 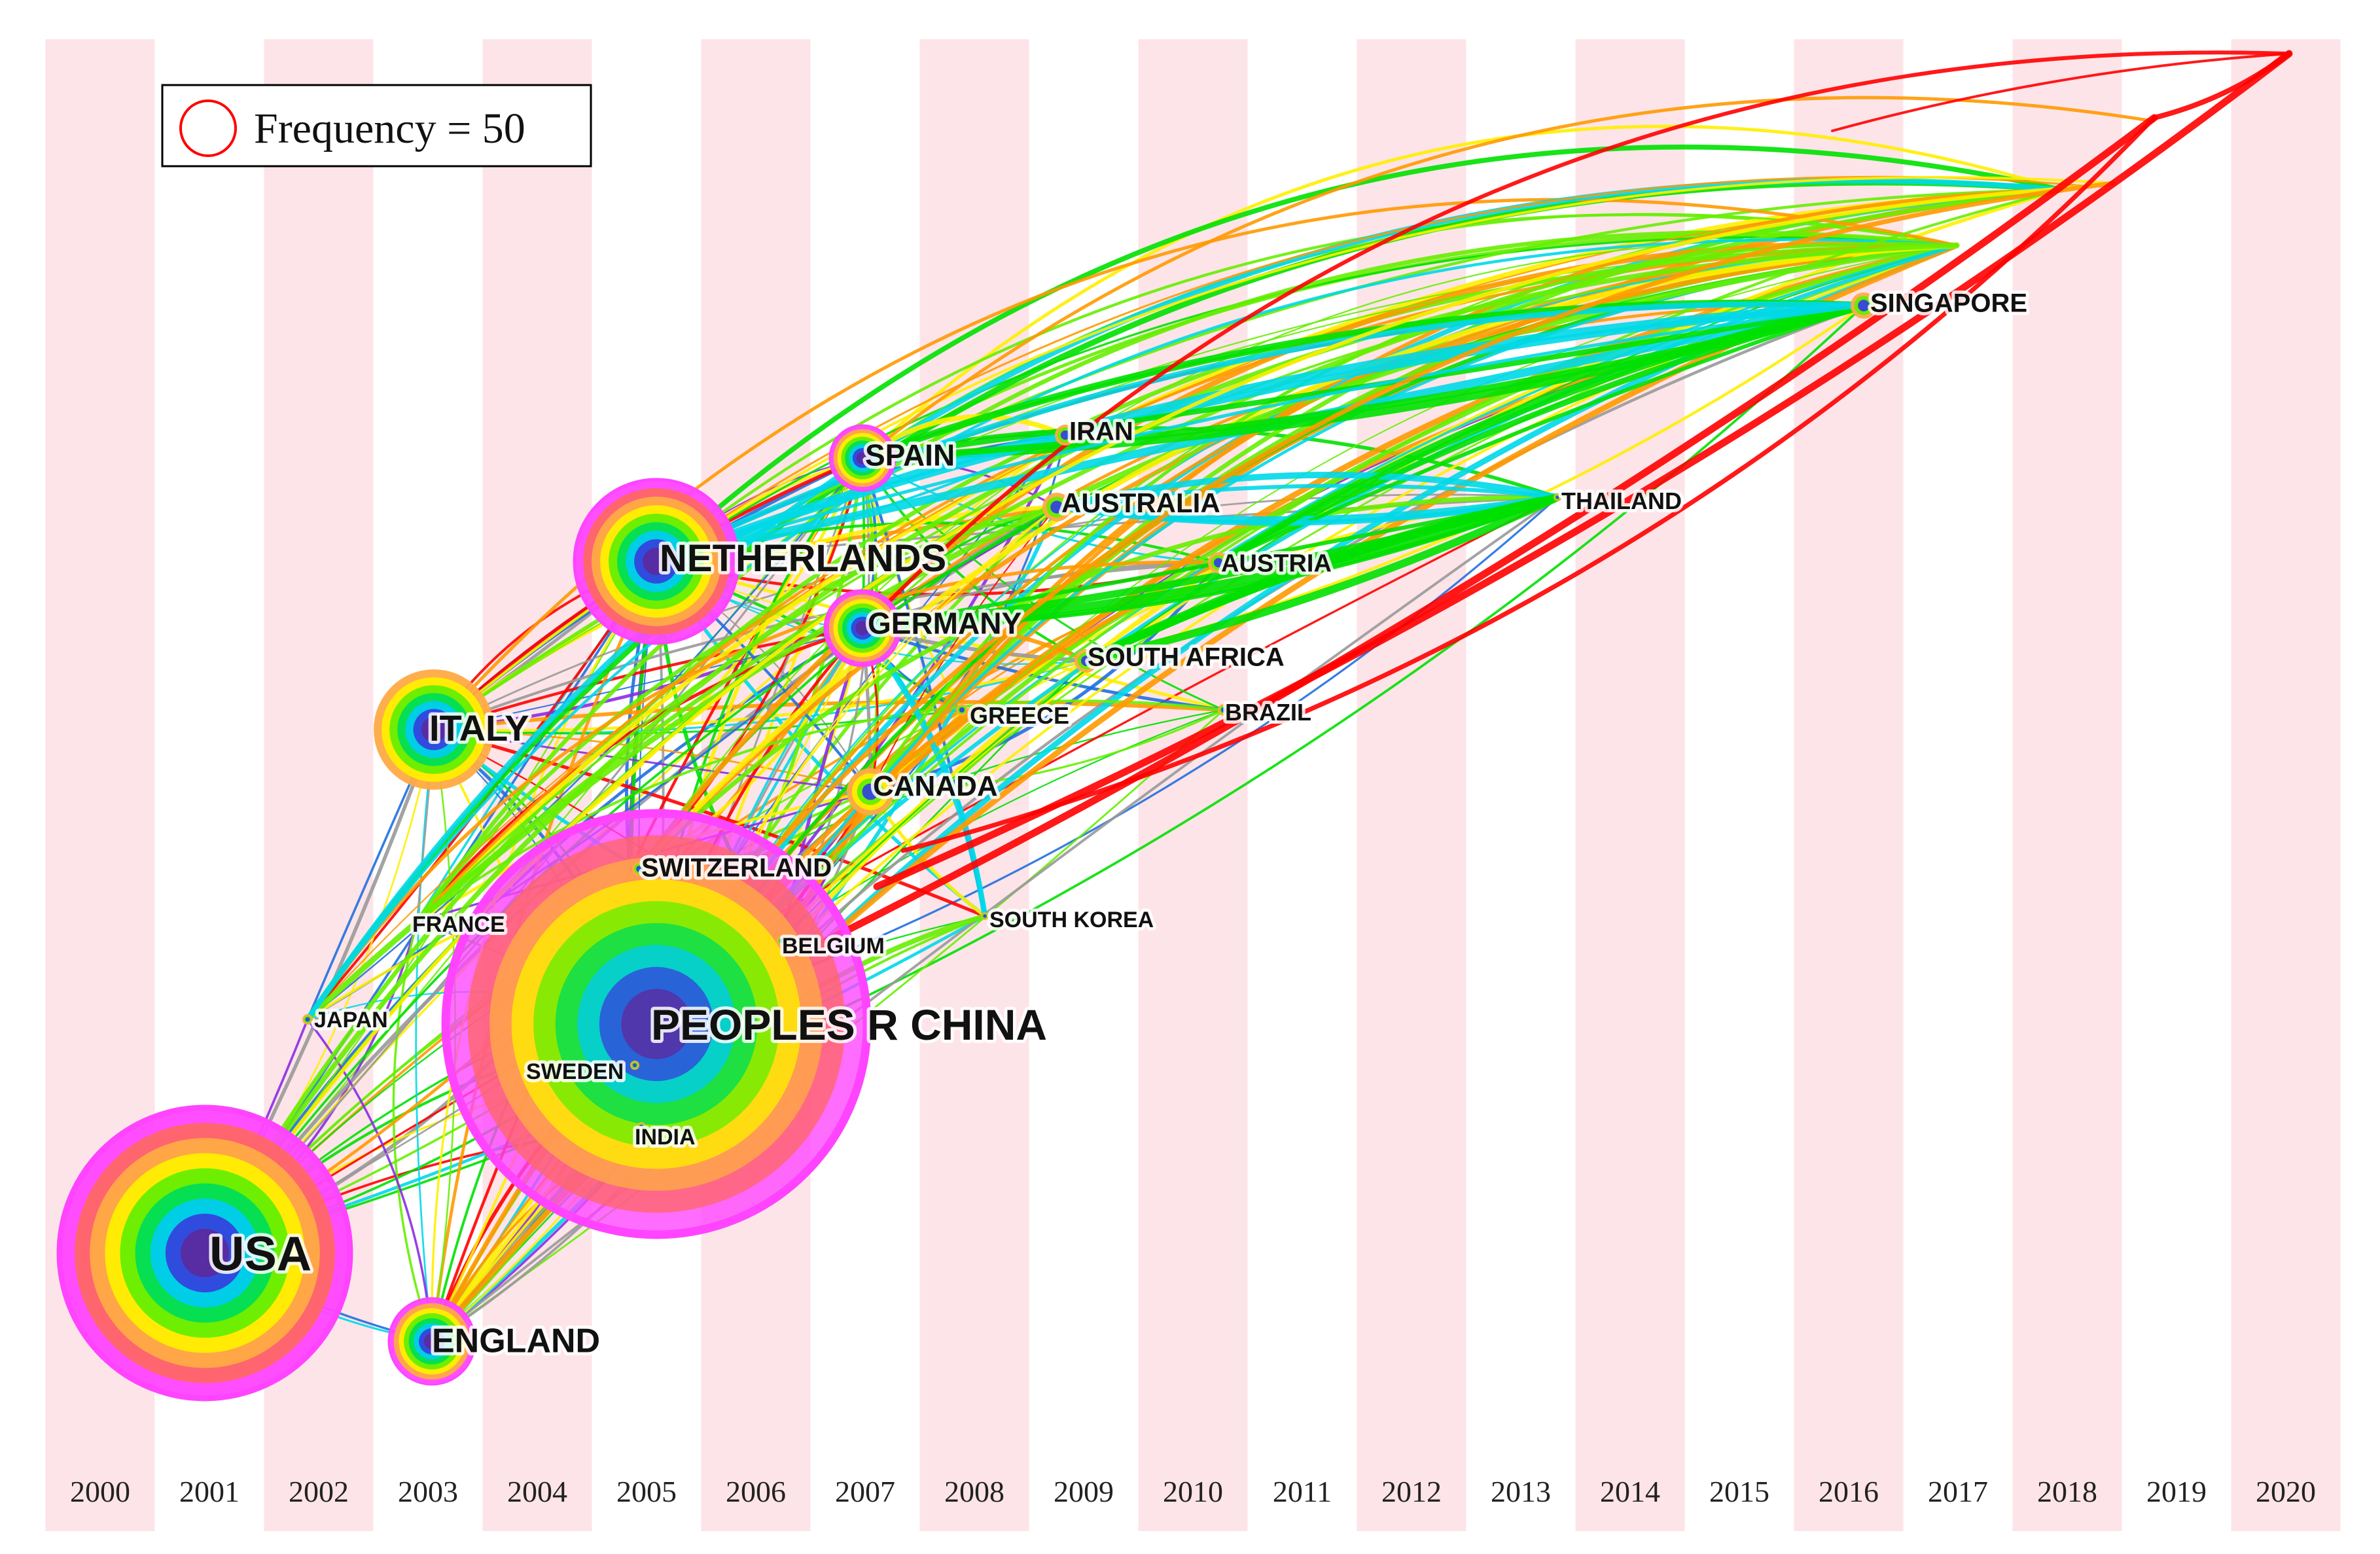 What do you see at coordinates (351, 1021) in the screenshot?
I see `label-japan: JAPAN` at bounding box center [351, 1021].